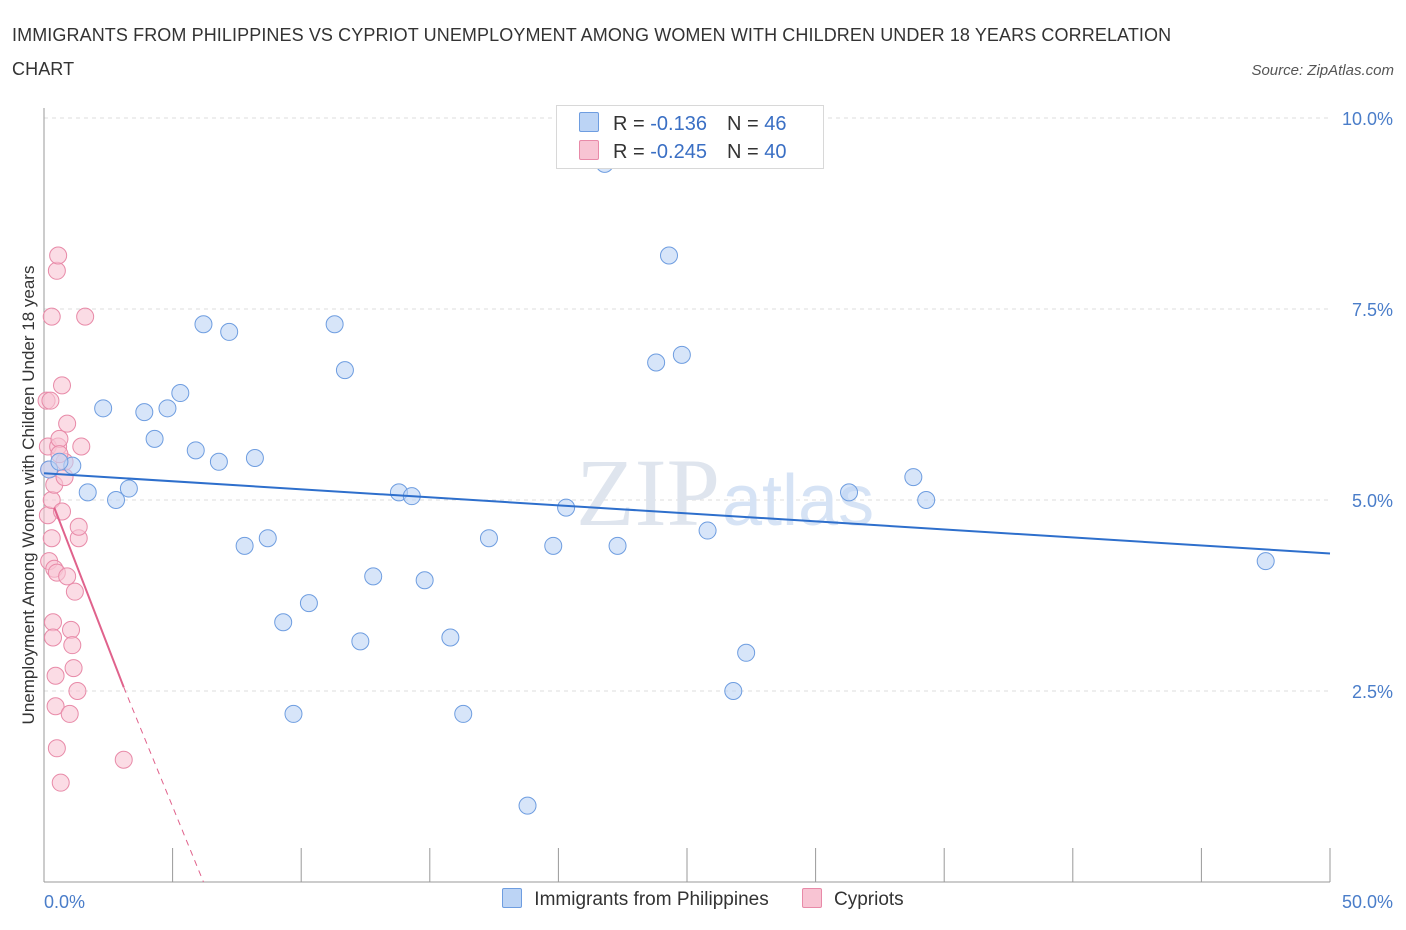 This screenshot has width=1406, height=930. I want to click on source-label: Source: ZipAtlas.com, so click(1322, 70).